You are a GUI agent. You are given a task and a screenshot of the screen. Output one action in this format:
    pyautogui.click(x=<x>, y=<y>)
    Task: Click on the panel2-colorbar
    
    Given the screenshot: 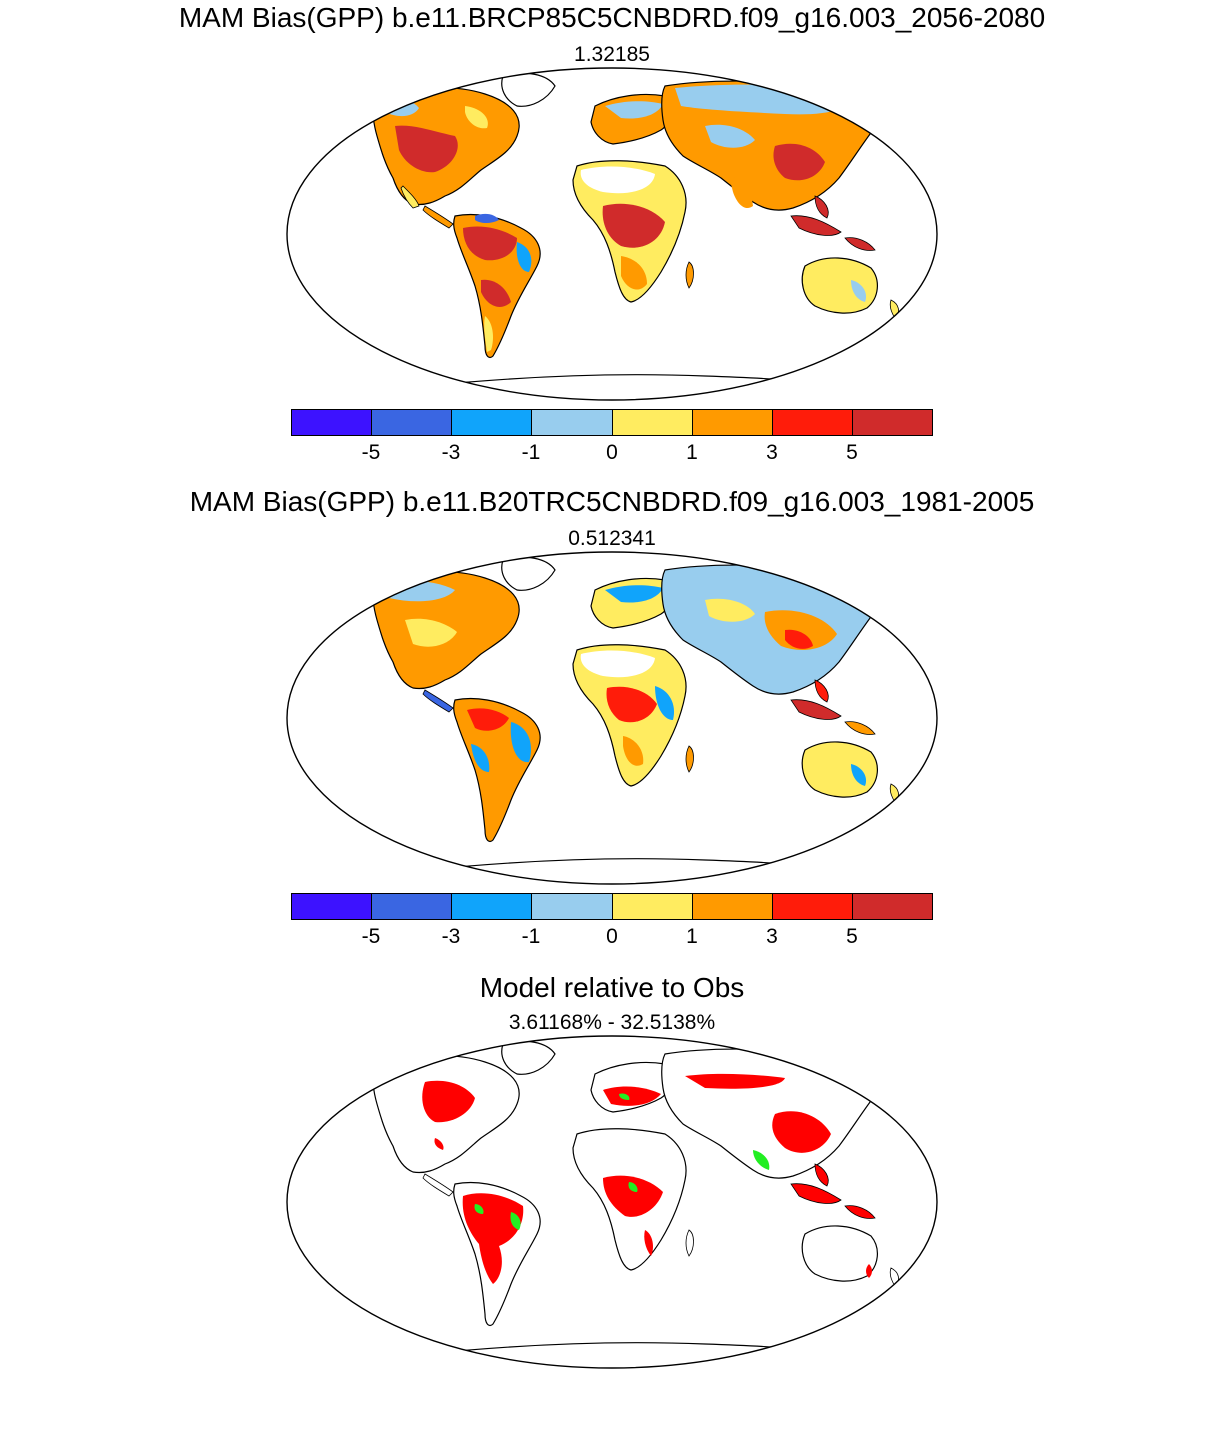 What is the action you would take?
    pyautogui.click(x=612, y=906)
    